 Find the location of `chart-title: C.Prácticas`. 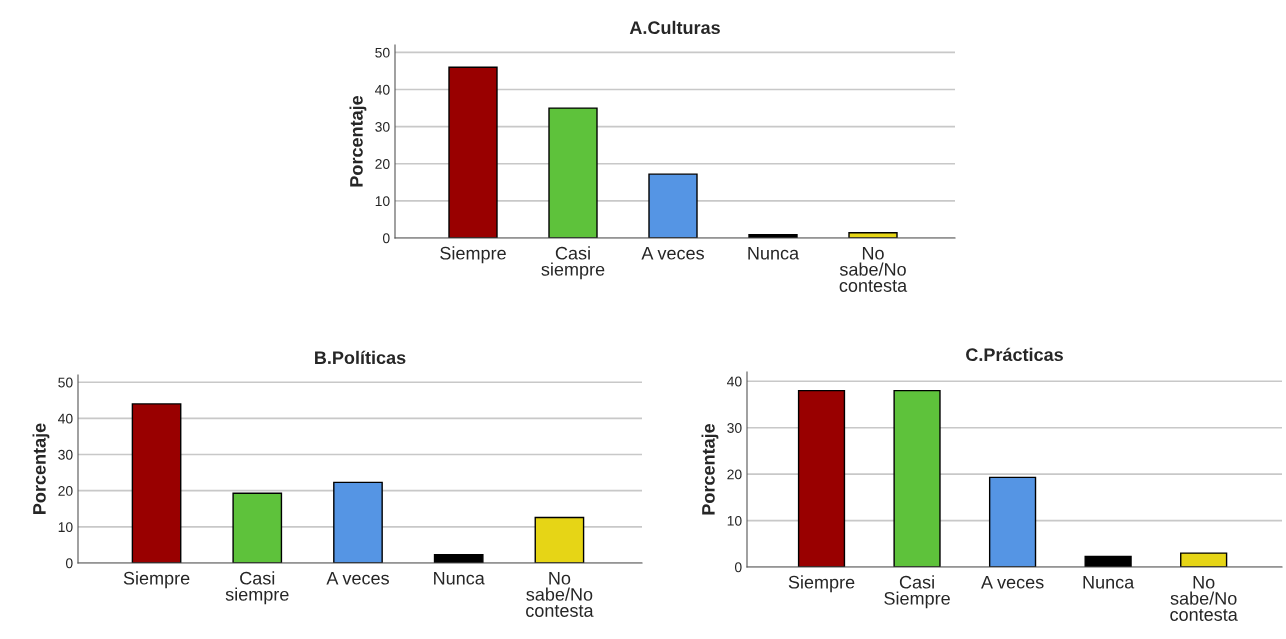

chart-title: C.Prácticas is located at coordinates (1014, 354).